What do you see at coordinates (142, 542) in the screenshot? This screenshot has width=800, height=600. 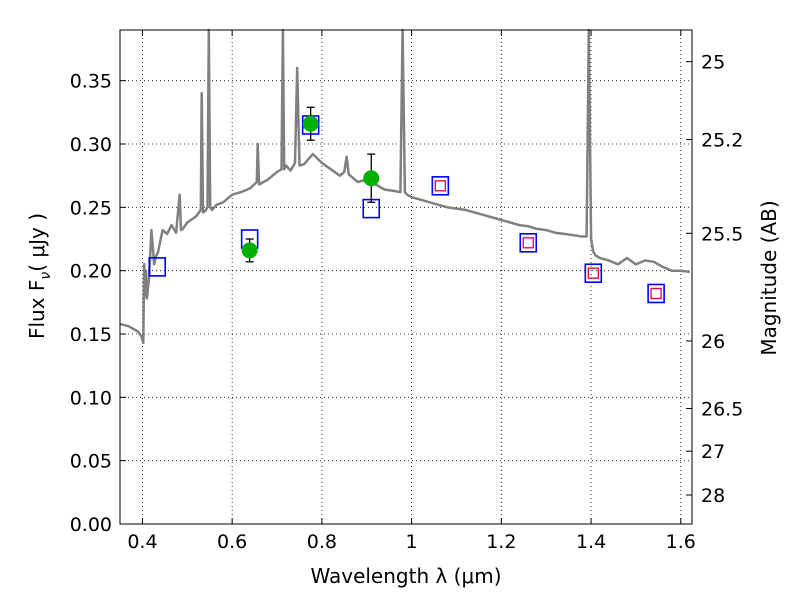 I see `x-tick-label: 0.4` at bounding box center [142, 542].